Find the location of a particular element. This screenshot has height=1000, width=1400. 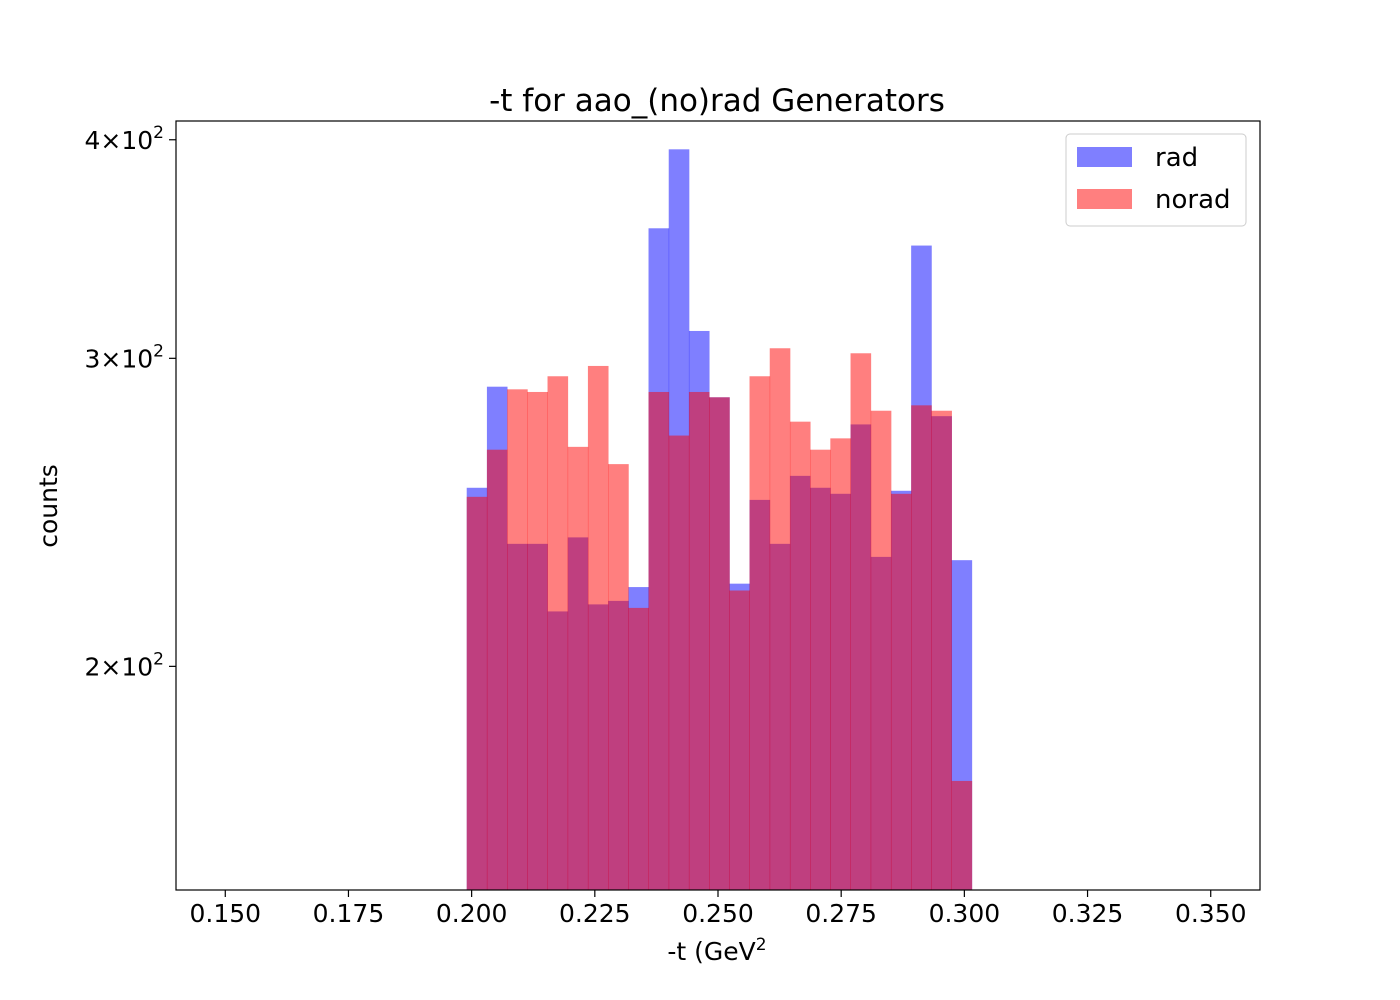

y-axis: 2×10² 3×10² 4×10² is located at coordinates (130, 402).